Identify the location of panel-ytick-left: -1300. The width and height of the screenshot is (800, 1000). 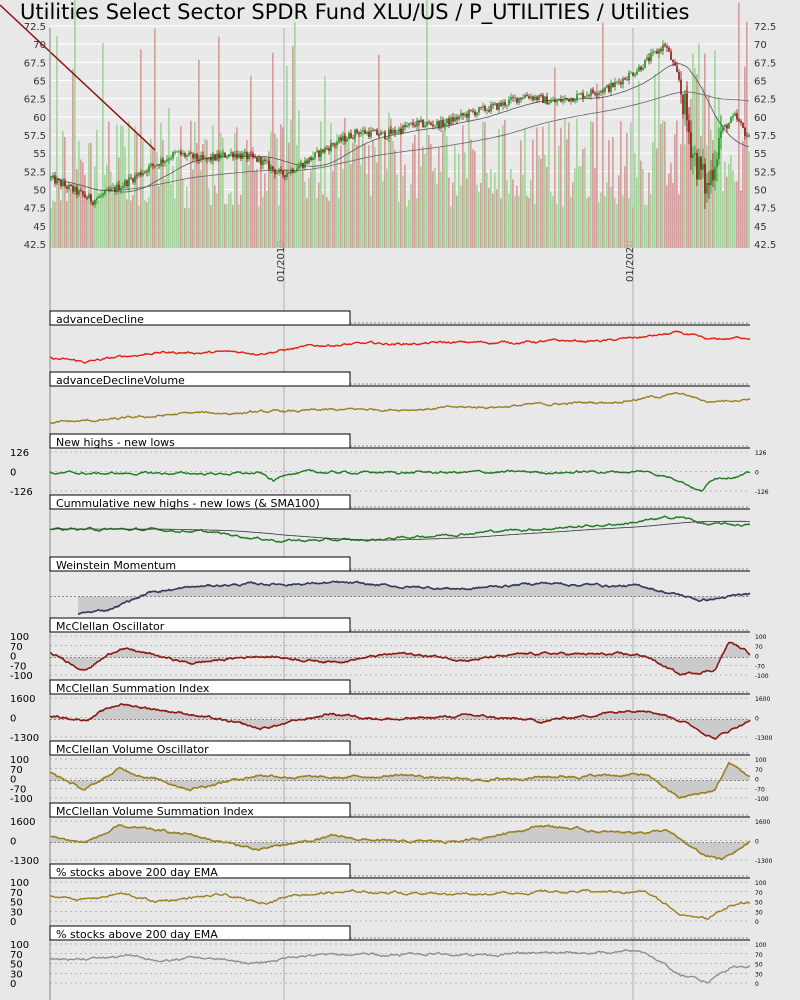
(24, 861).